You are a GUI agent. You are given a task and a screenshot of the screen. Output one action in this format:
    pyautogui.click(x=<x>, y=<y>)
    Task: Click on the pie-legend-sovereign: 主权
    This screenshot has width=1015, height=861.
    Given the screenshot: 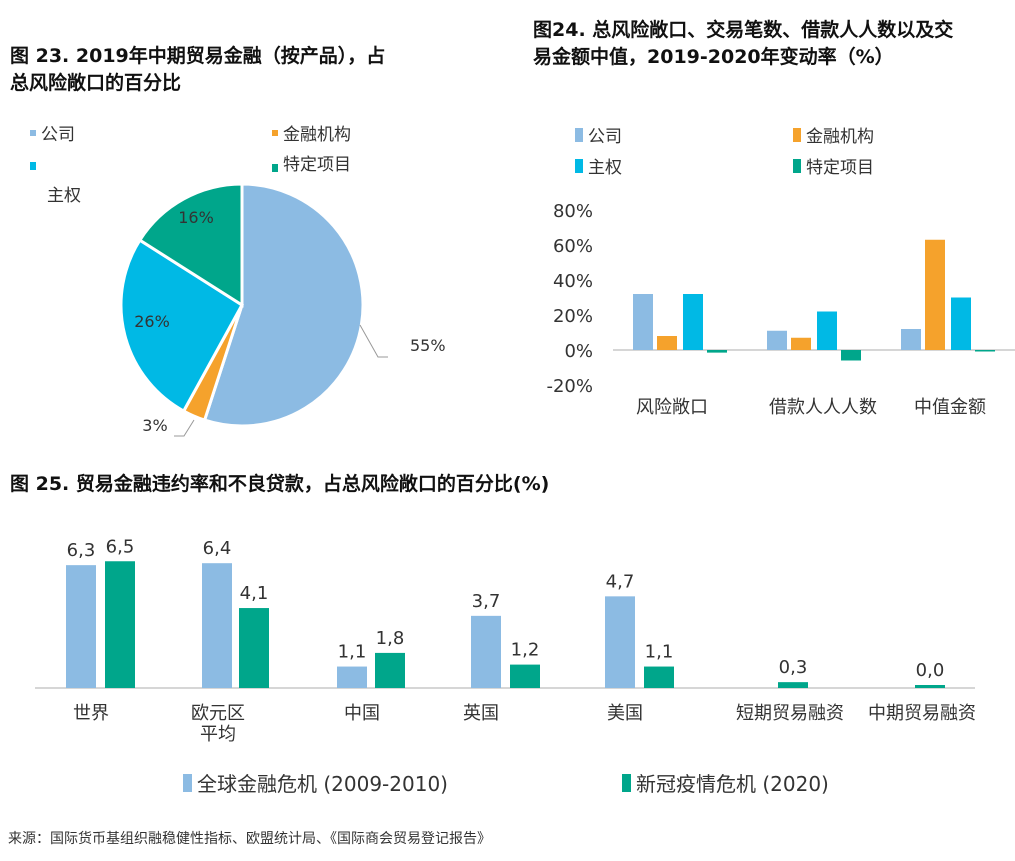 What is the action you would take?
    pyautogui.click(x=64, y=193)
    